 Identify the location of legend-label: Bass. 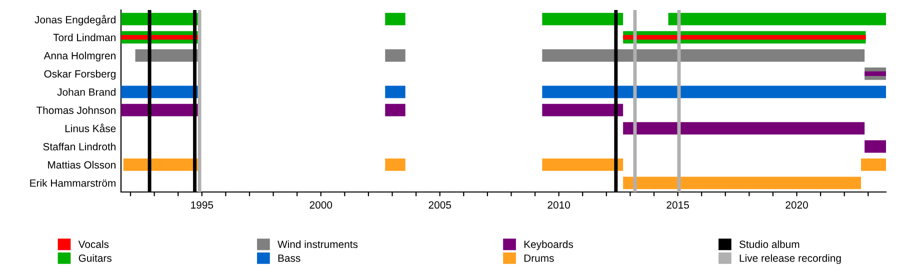
(289, 258).